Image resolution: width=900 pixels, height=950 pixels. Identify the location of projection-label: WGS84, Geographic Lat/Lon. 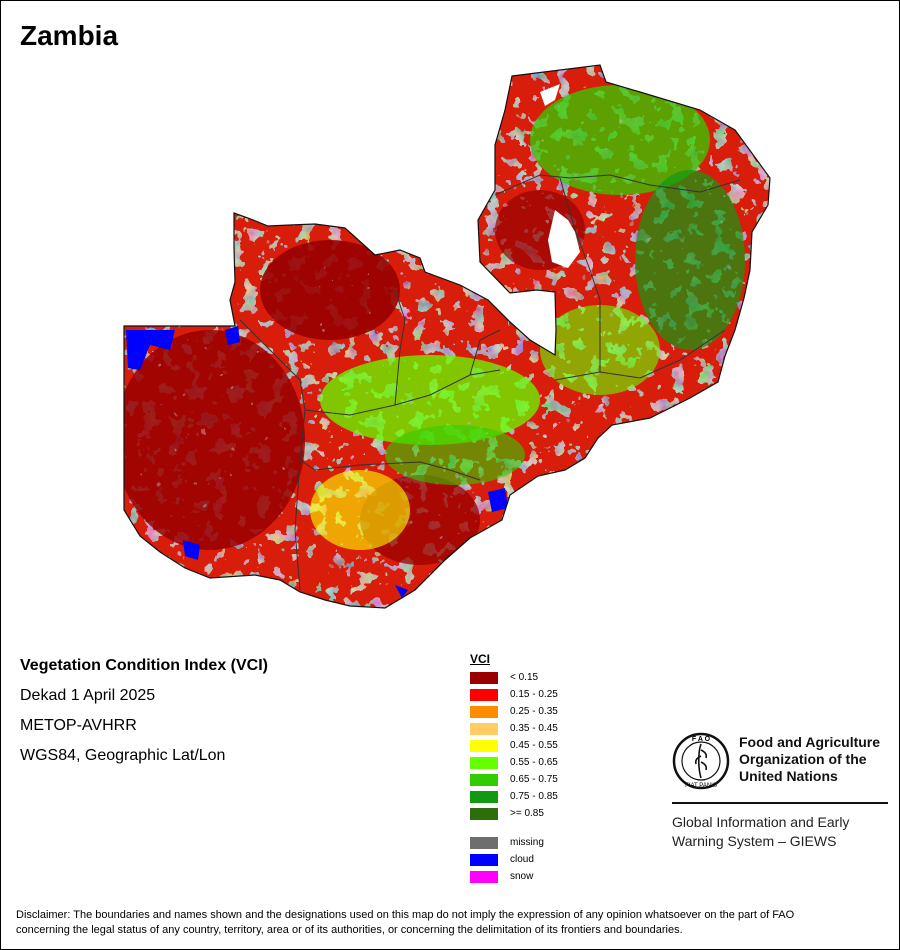
(123, 755).